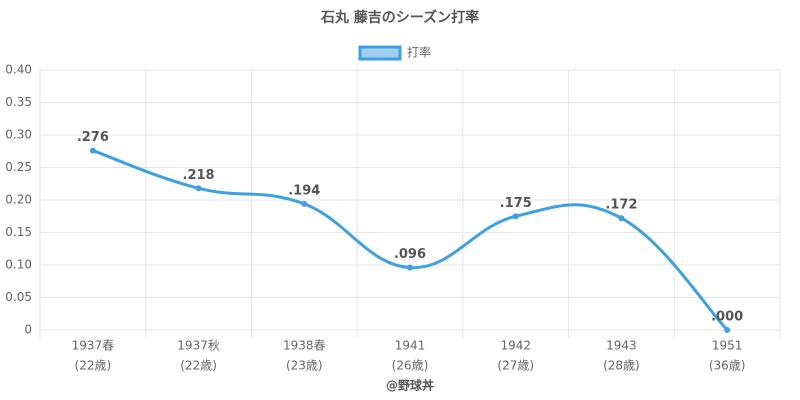 Image resolution: width=800 pixels, height=400 pixels. I want to click on x-tick-label: (28歳), so click(621, 366).